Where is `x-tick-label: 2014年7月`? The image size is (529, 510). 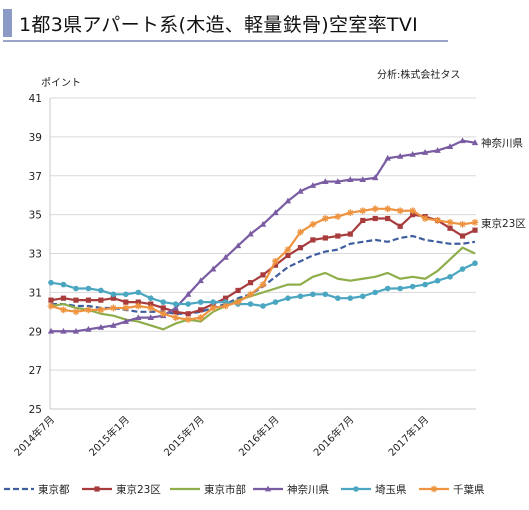 x-tick-label: 2014年7月 is located at coordinates (34, 436).